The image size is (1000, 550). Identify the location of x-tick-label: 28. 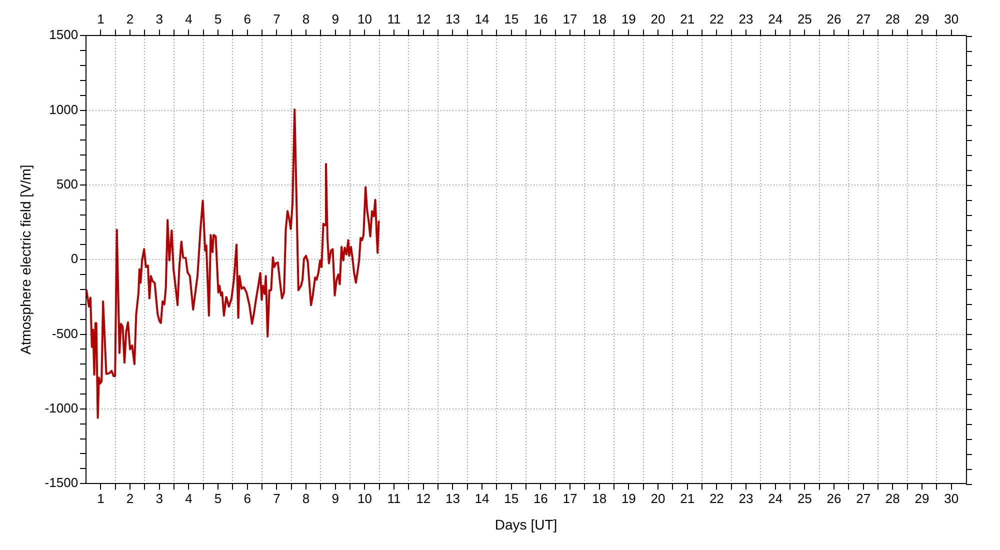
(892, 498).